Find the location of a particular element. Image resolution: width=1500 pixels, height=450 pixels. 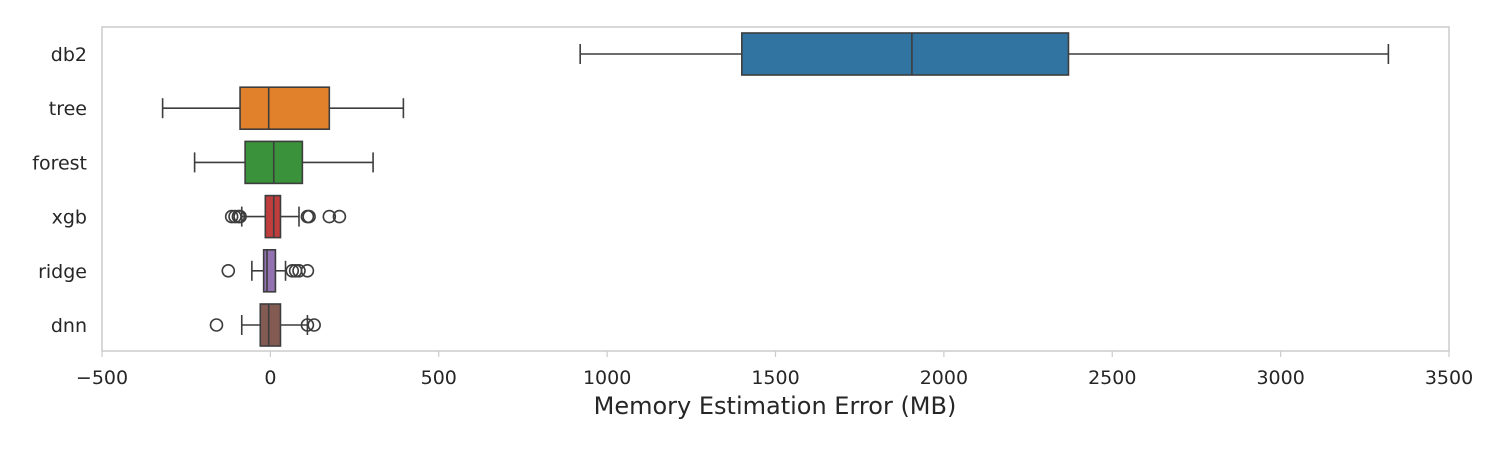

x-tick-label: 3500 is located at coordinates (1449, 378).